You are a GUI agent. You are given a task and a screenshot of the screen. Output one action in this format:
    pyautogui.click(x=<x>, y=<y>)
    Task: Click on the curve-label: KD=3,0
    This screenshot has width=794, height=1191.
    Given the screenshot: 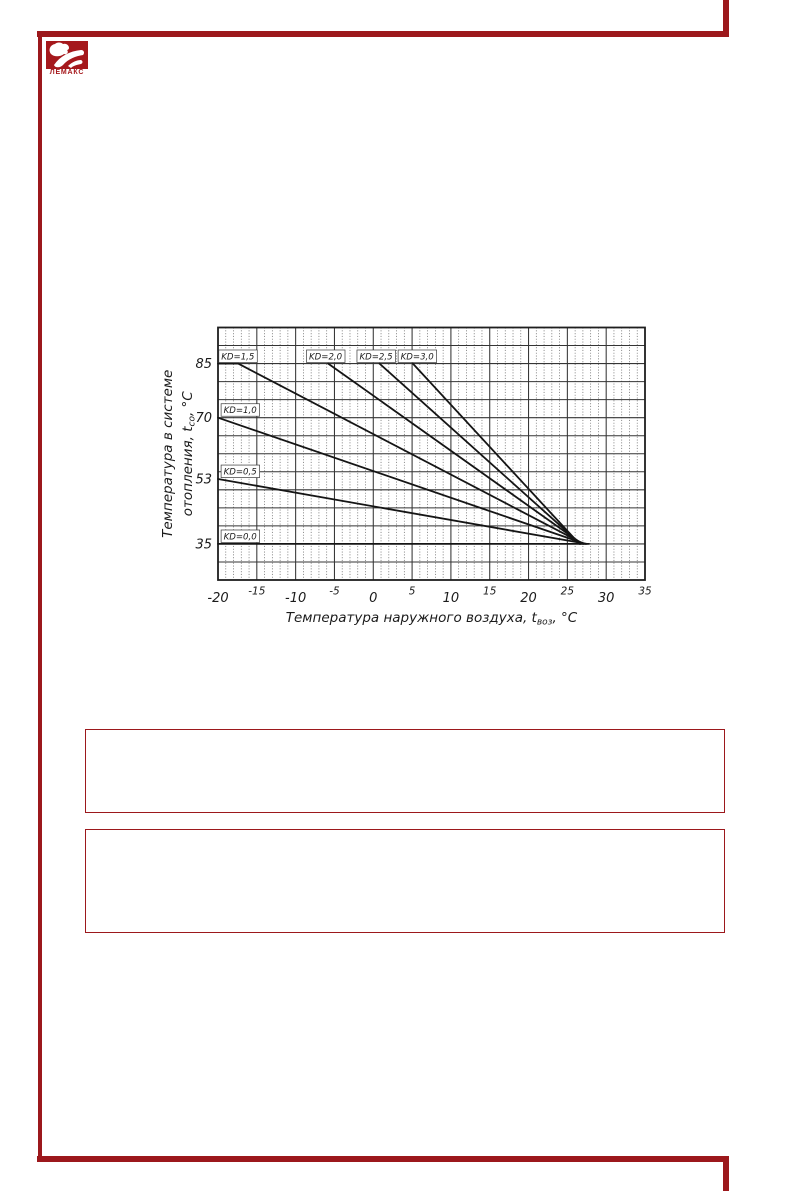 What is the action you would take?
    pyautogui.click(x=418, y=357)
    